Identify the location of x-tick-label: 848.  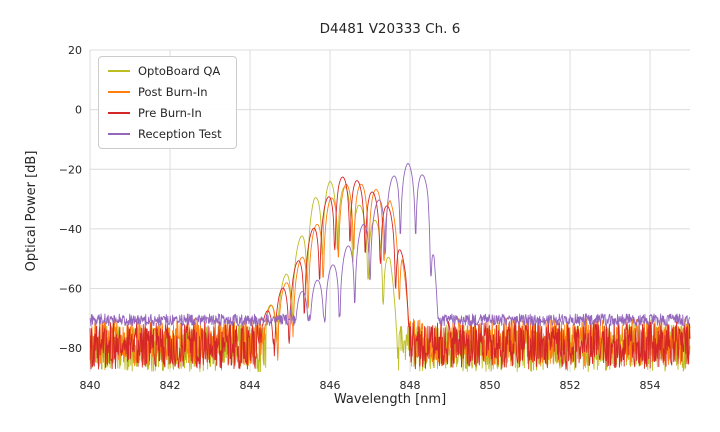
(410, 385).